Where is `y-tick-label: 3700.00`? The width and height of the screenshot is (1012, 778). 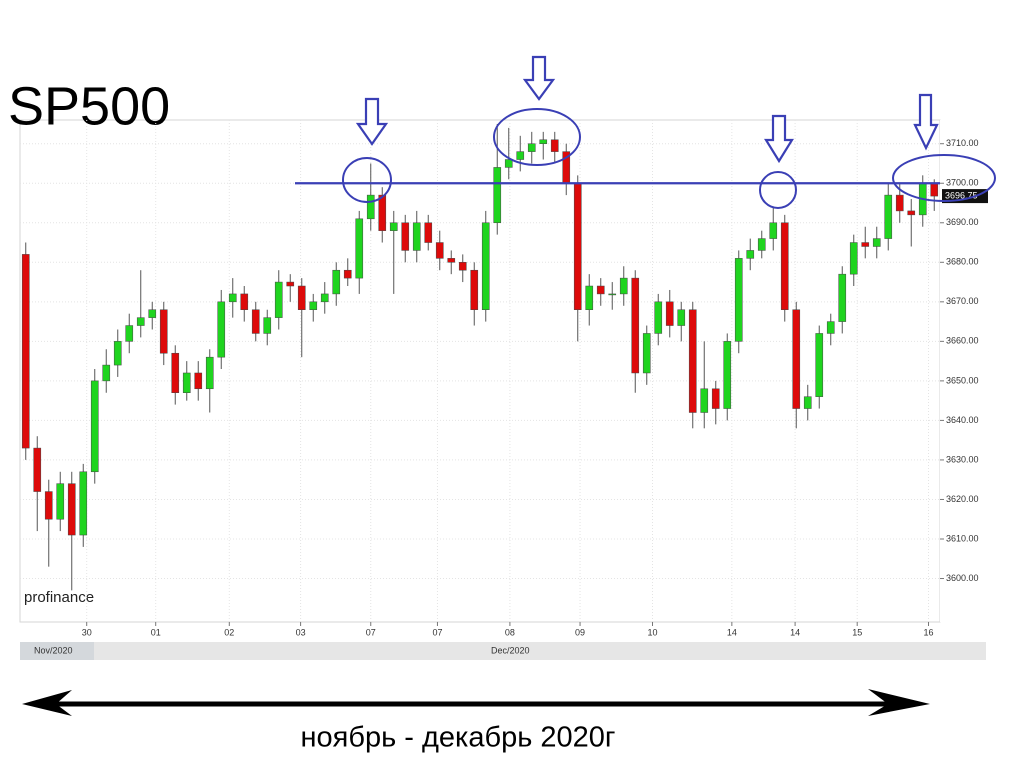 y-tick-label: 3700.00 is located at coordinates (962, 183).